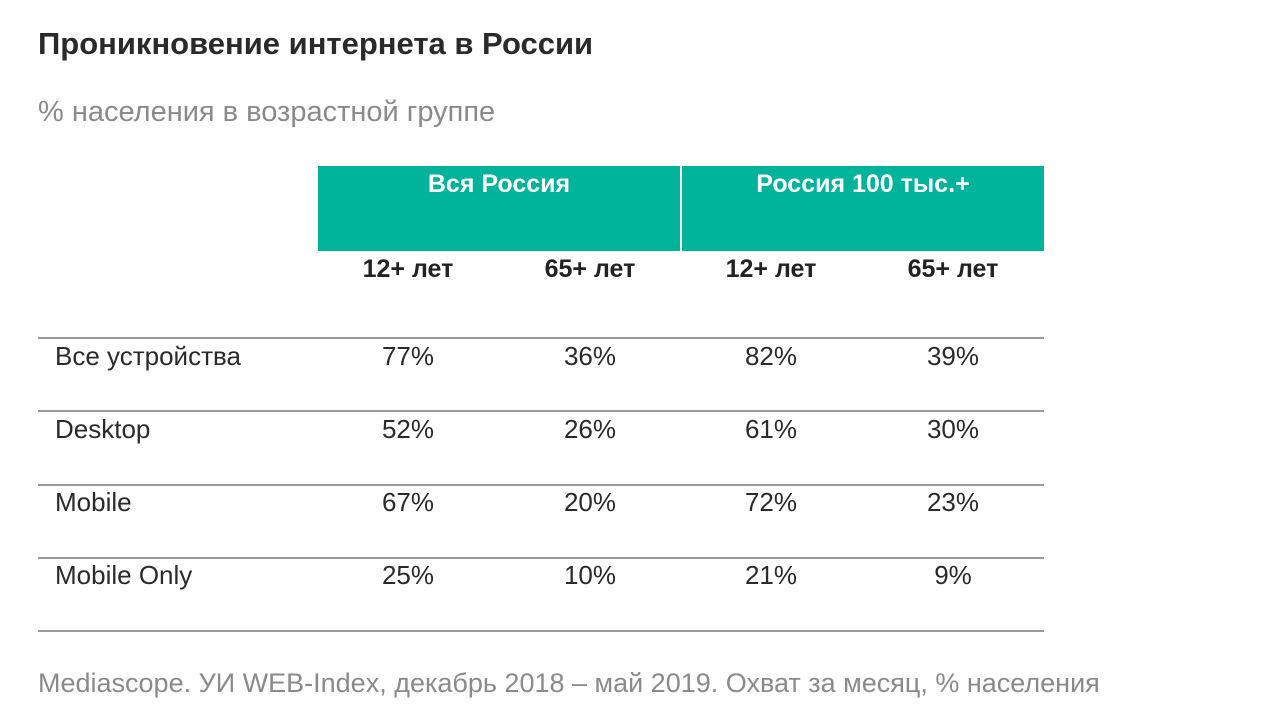  I want to click on table-cell: 9%, so click(953, 575).